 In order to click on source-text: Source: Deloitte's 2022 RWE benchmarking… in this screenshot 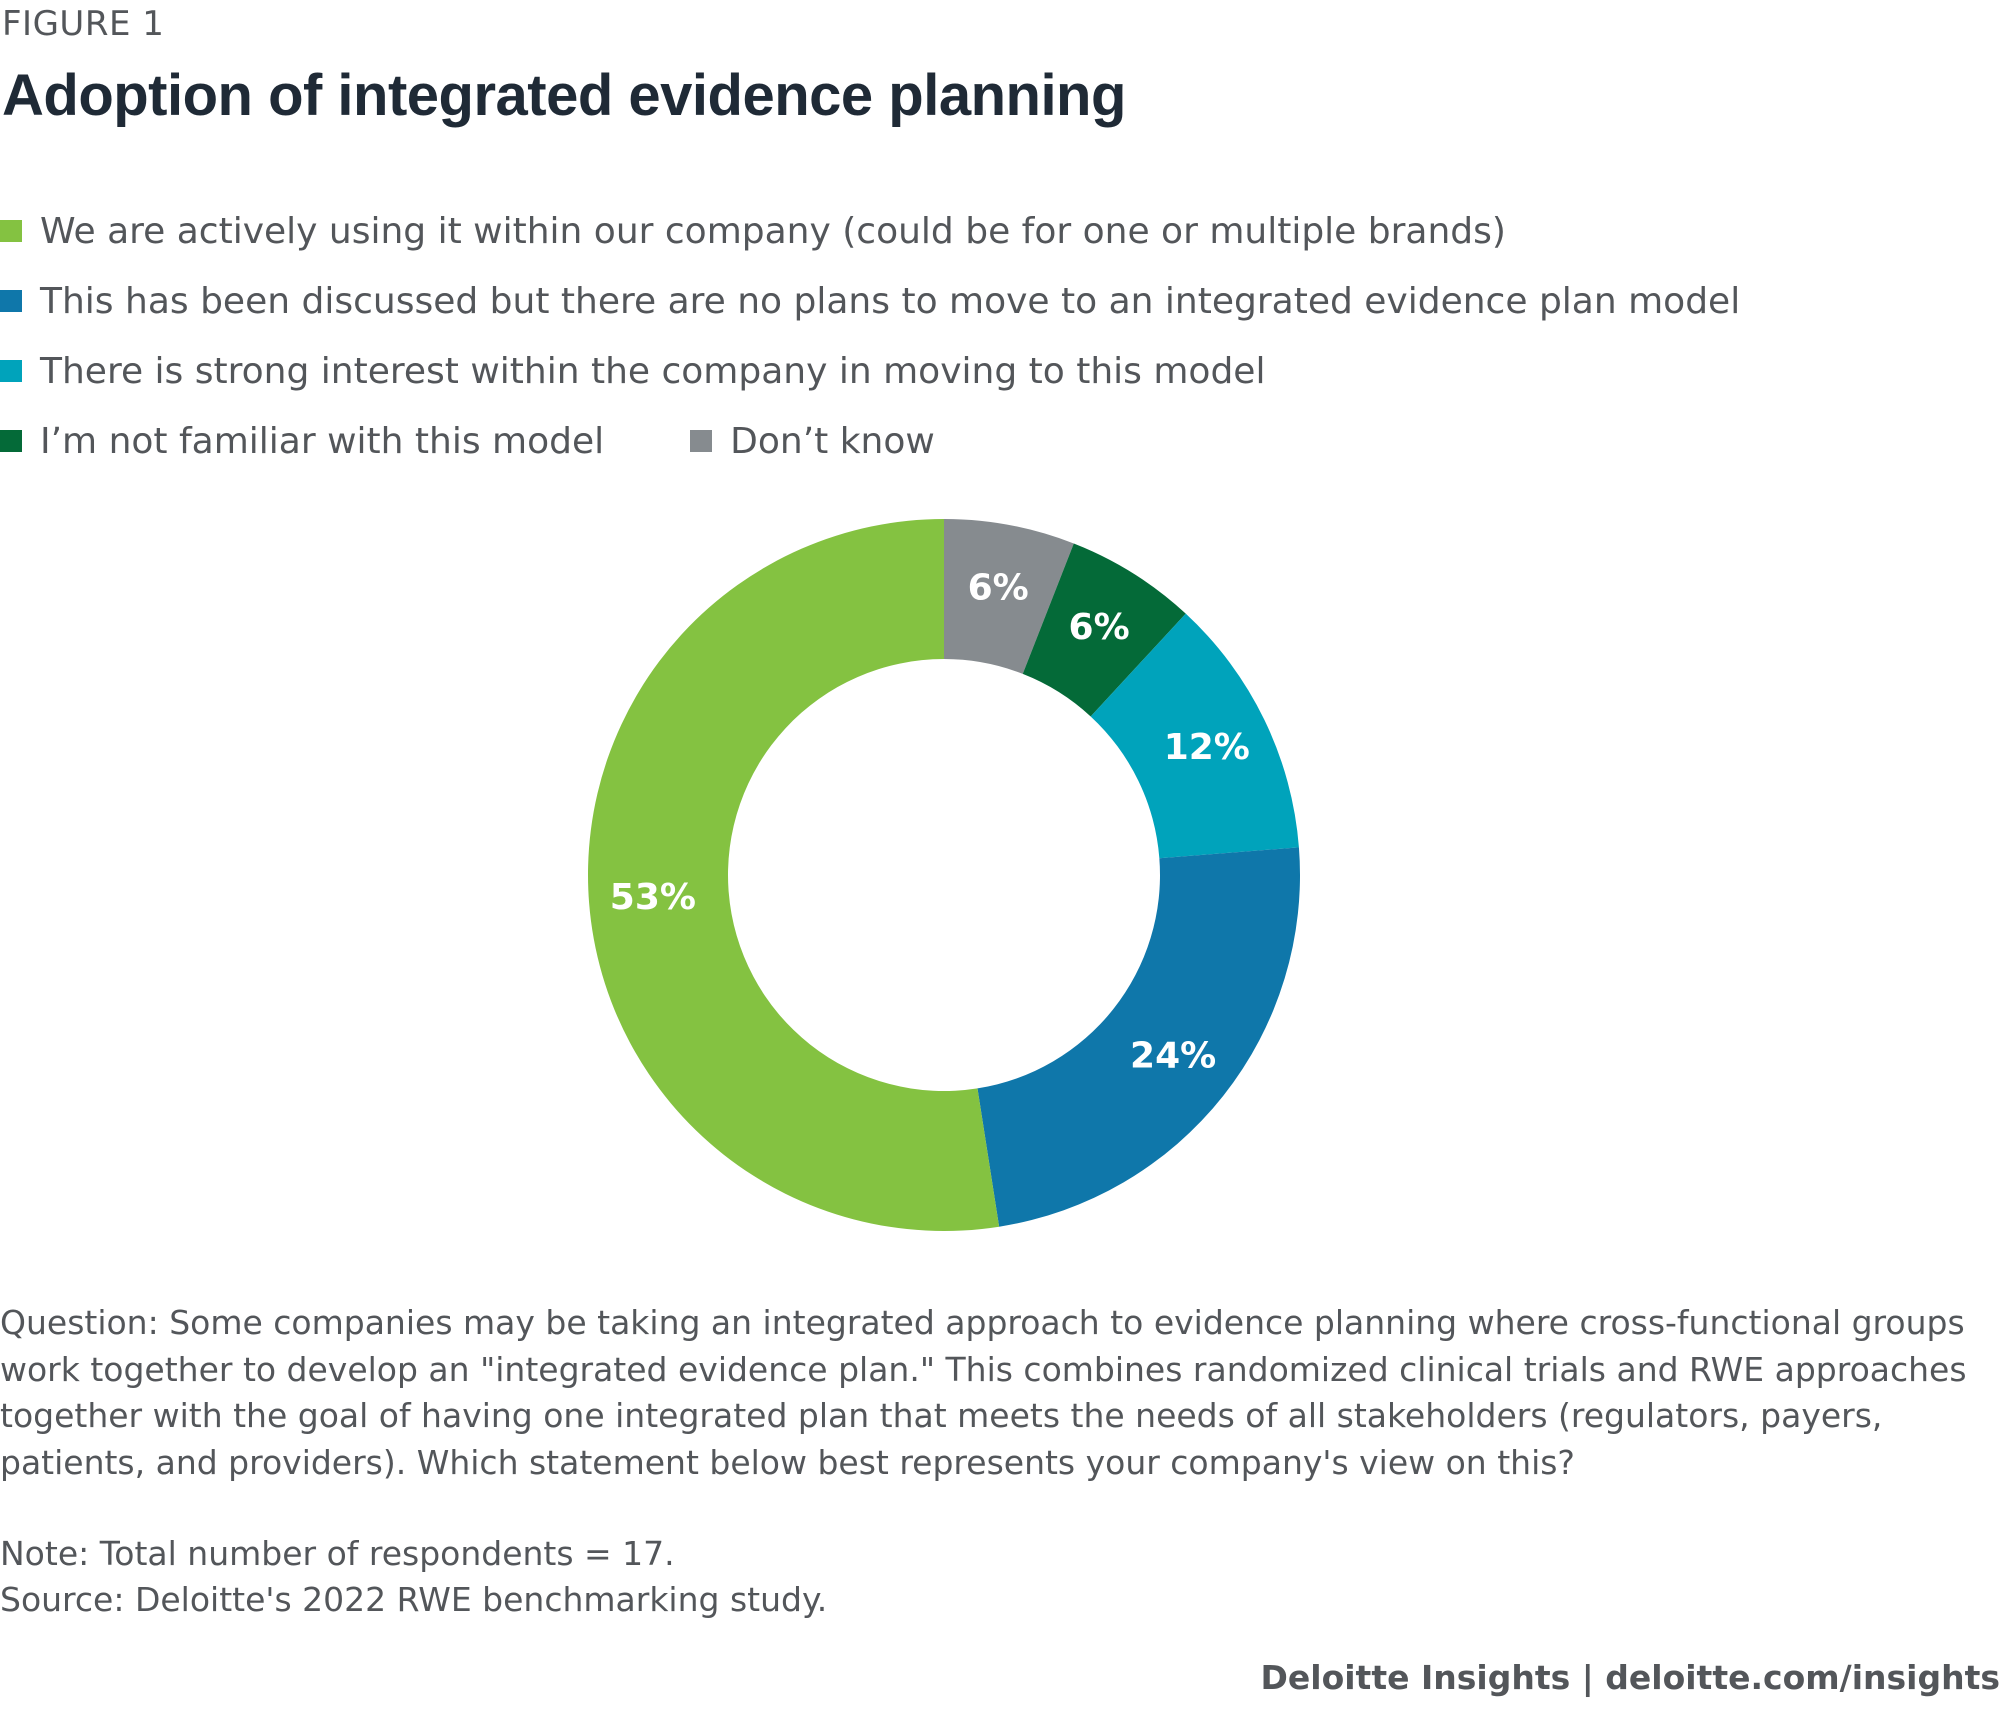, I will do `click(414, 1599)`.